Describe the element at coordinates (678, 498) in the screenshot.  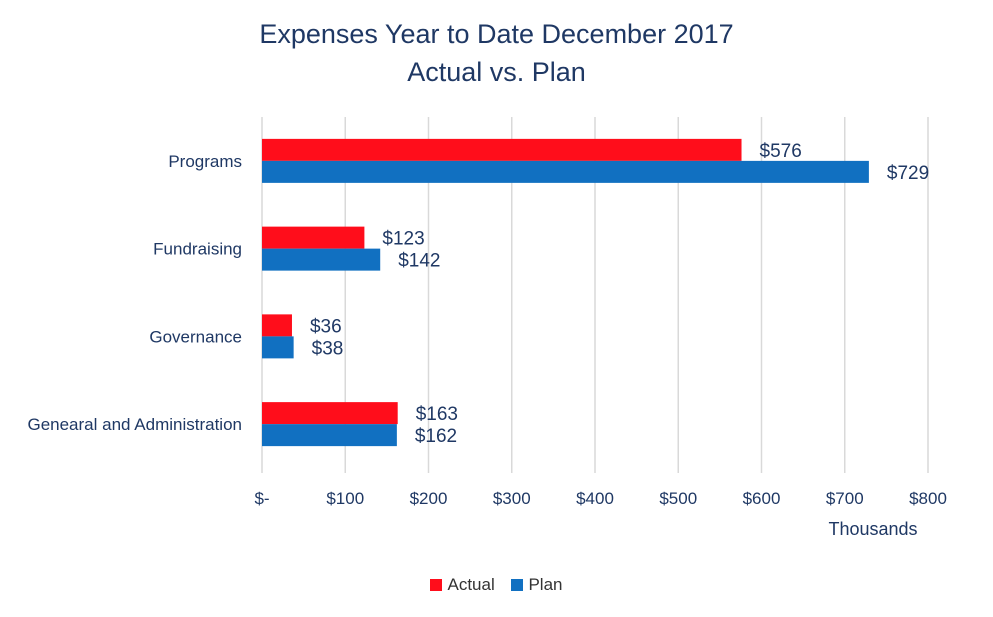
I see `x-tick-label: $500` at that location.